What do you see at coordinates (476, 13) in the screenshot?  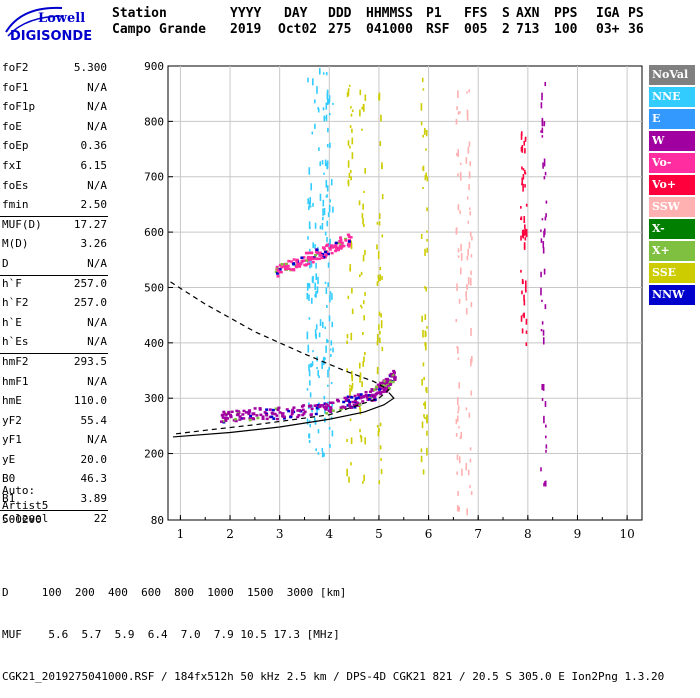 I see `header-label-6: FFS` at bounding box center [476, 13].